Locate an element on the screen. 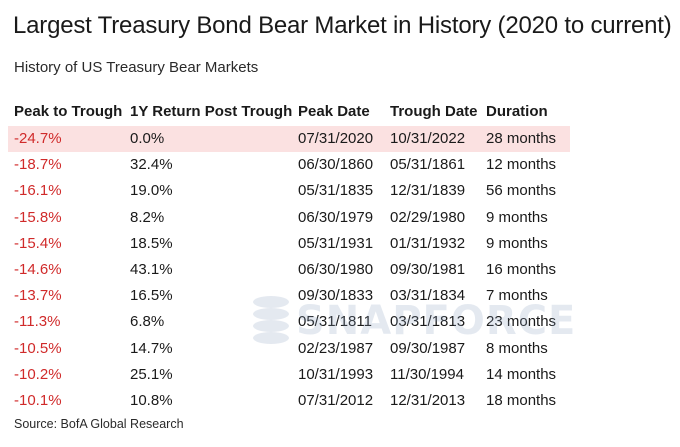 This screenshot has width=680, height=447. cell-peak-date: 07/31/2020 is located at coordinates (336, 138).